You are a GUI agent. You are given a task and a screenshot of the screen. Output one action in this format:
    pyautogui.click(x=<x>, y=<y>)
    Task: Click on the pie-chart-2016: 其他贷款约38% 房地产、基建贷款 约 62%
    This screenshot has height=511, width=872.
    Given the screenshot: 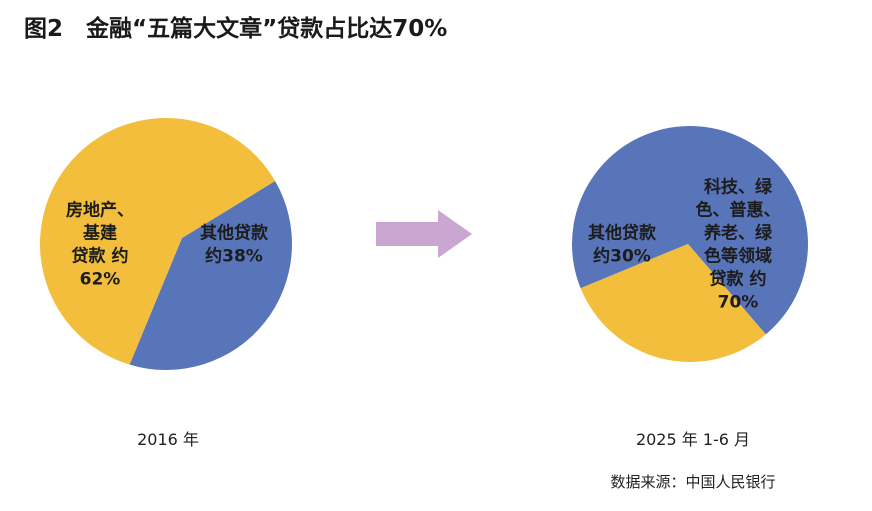 What is the action you would take?
    pyautogui.click(x=165, y=243)
    